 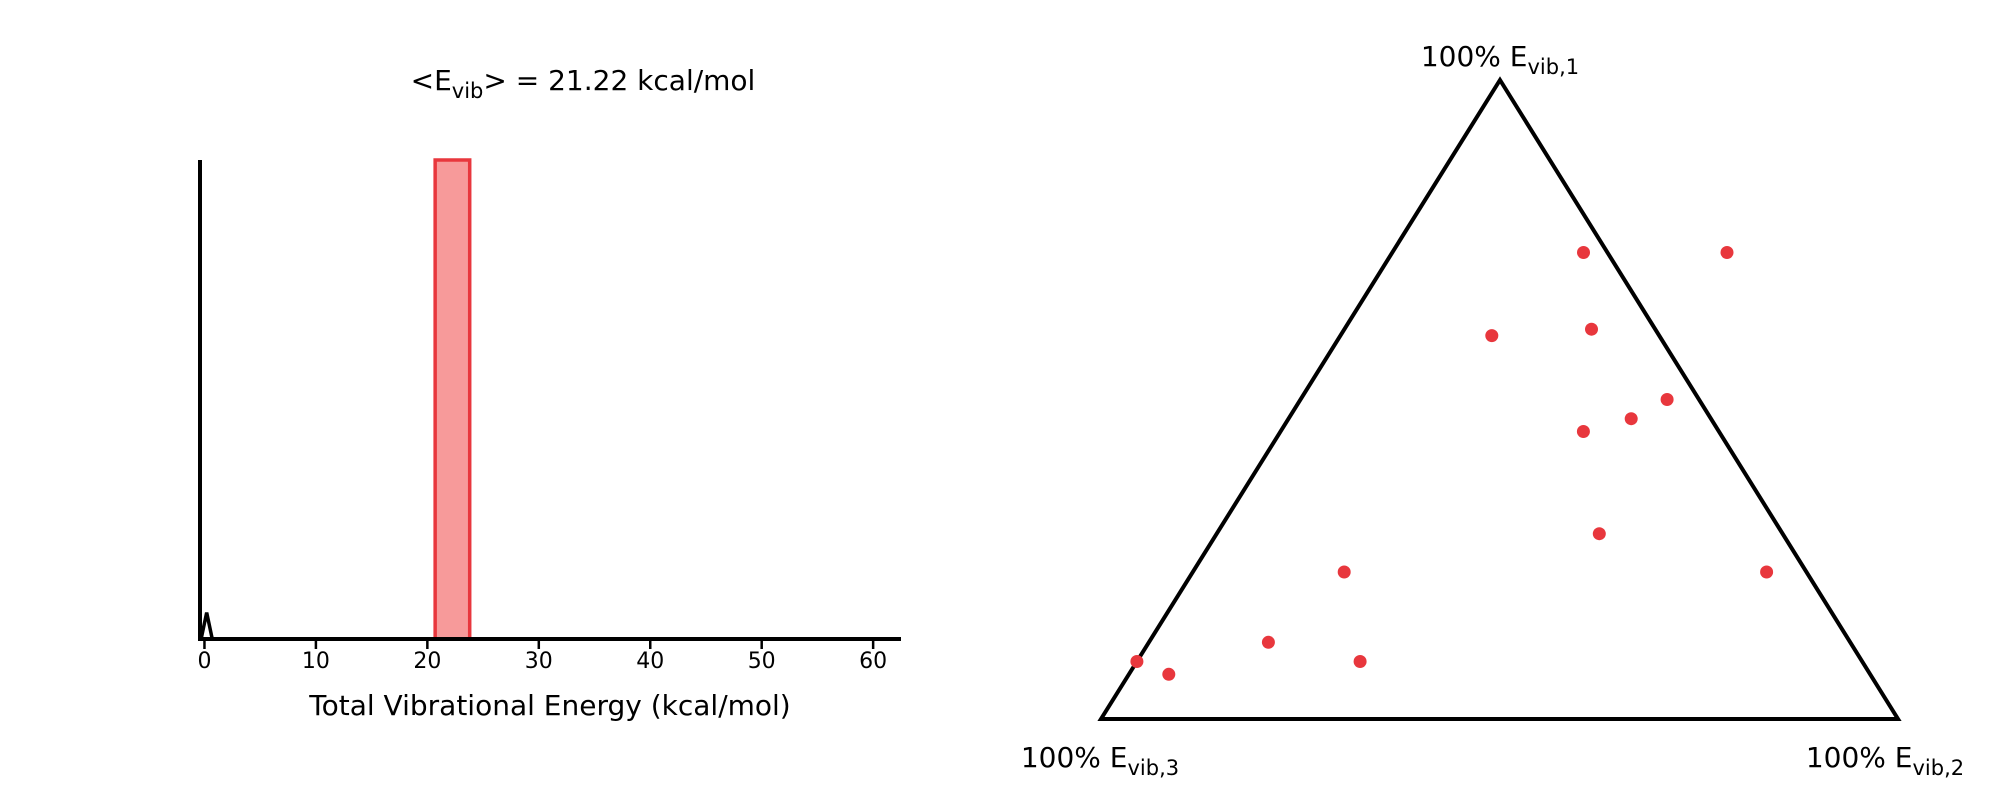 I want to click on x-tick-label: 20, so click(x=427, y=661).